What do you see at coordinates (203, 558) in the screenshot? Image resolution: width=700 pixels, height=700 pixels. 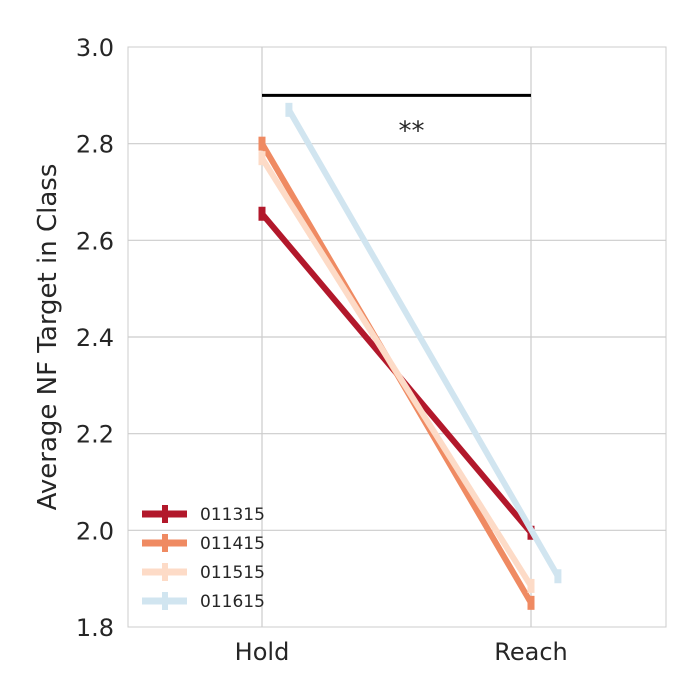 I see `legend: 011315 011415 011515 011615` at bounding box center [203, 558].